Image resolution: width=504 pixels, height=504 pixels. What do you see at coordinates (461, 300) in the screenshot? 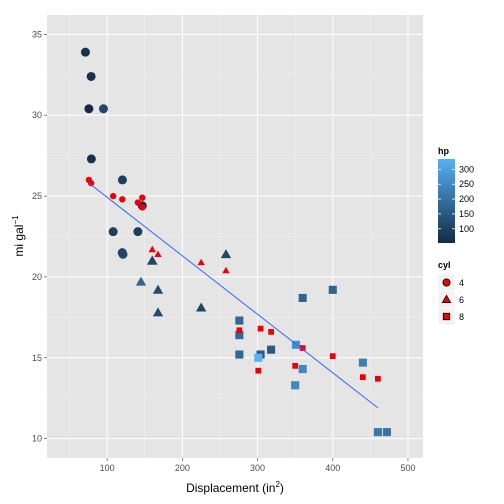
I see `legend-cyl-label: 6` at bounding box center [461, 300].